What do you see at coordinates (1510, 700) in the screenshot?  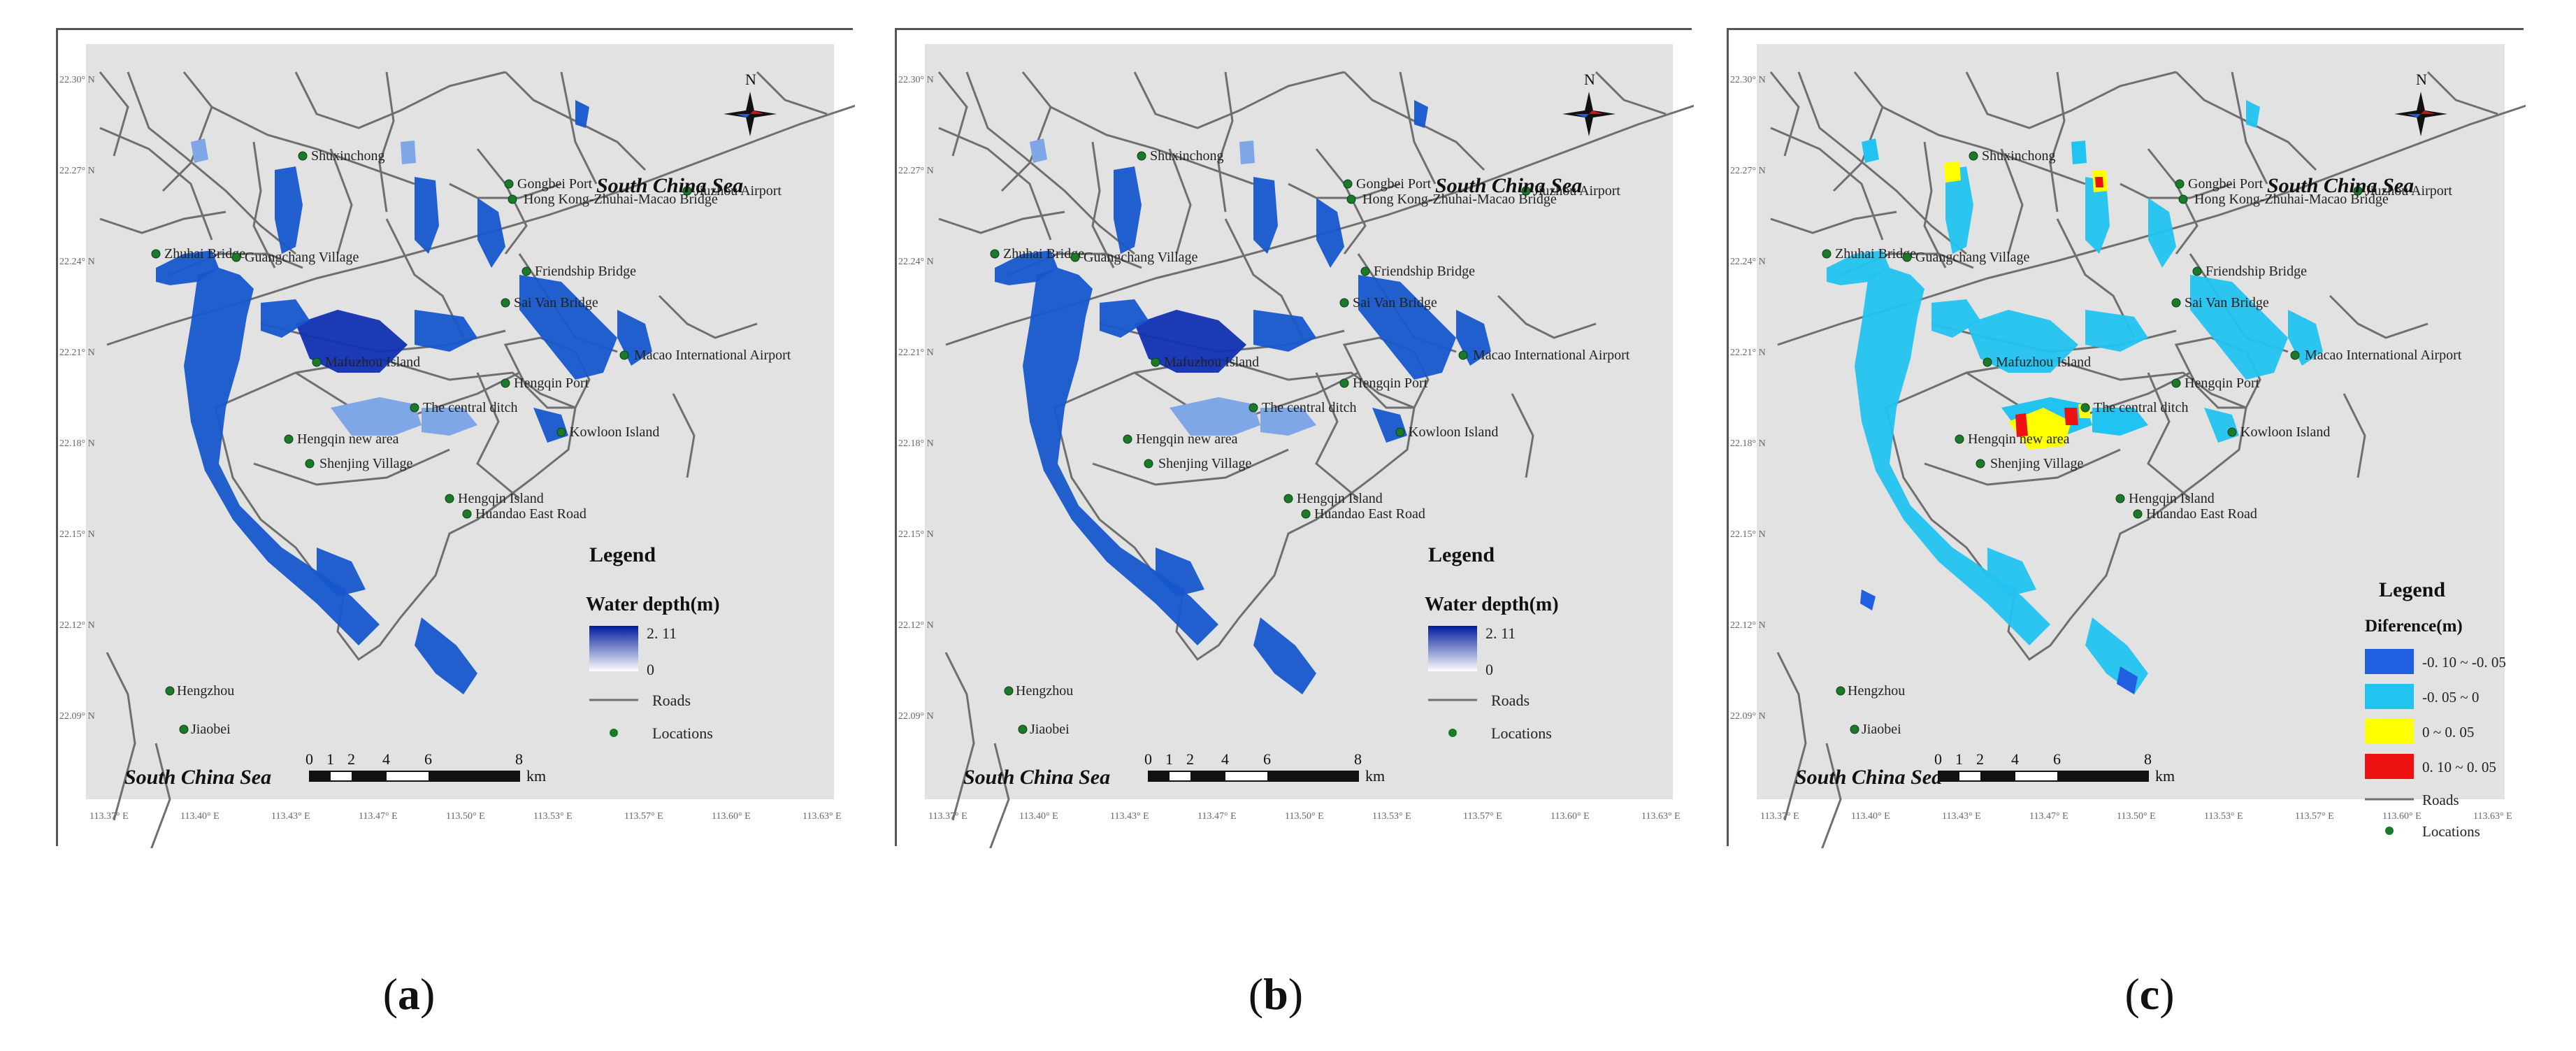 I see `legend-roads-label: Roads` at bounding box center [1510, 700].